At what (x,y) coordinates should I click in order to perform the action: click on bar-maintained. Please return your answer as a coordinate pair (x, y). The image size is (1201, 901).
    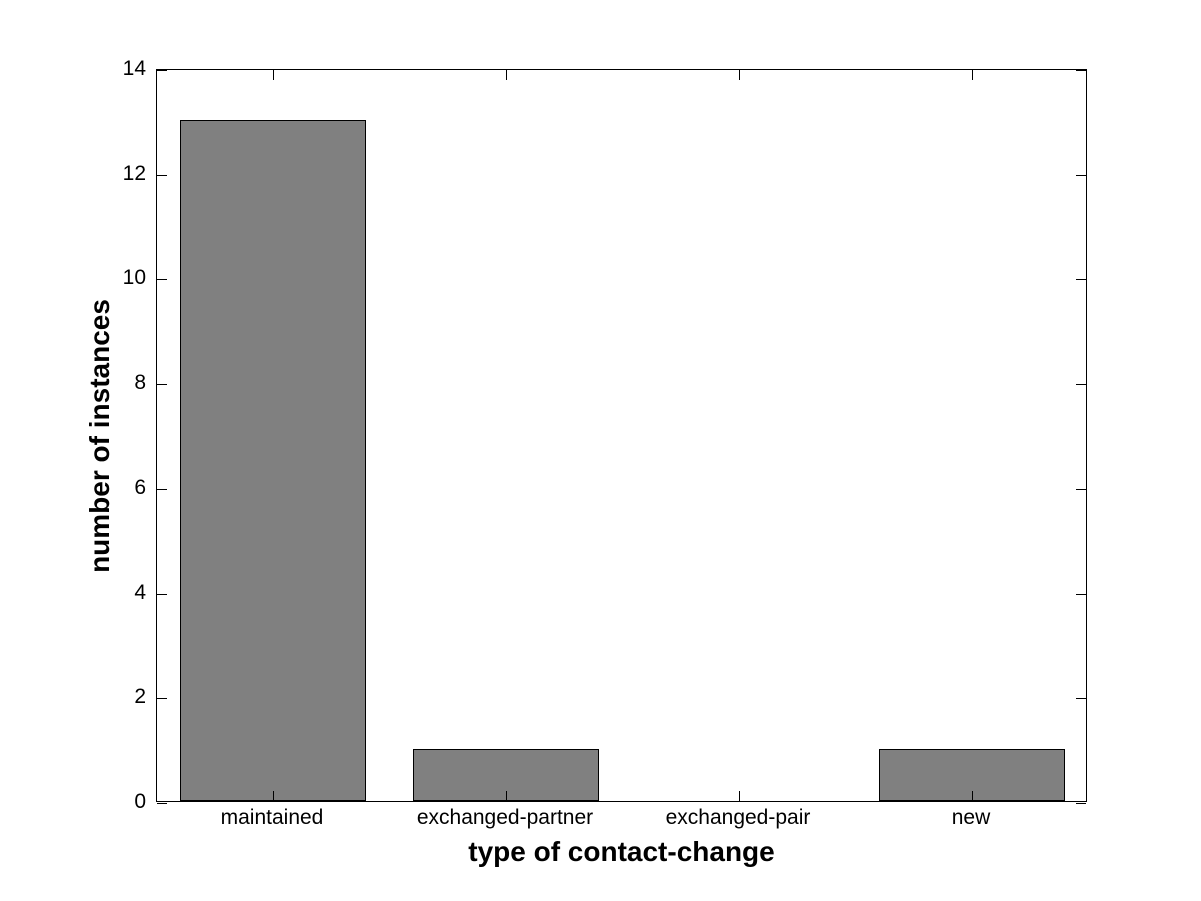
    Looking at the image, I should click on (273, 460).